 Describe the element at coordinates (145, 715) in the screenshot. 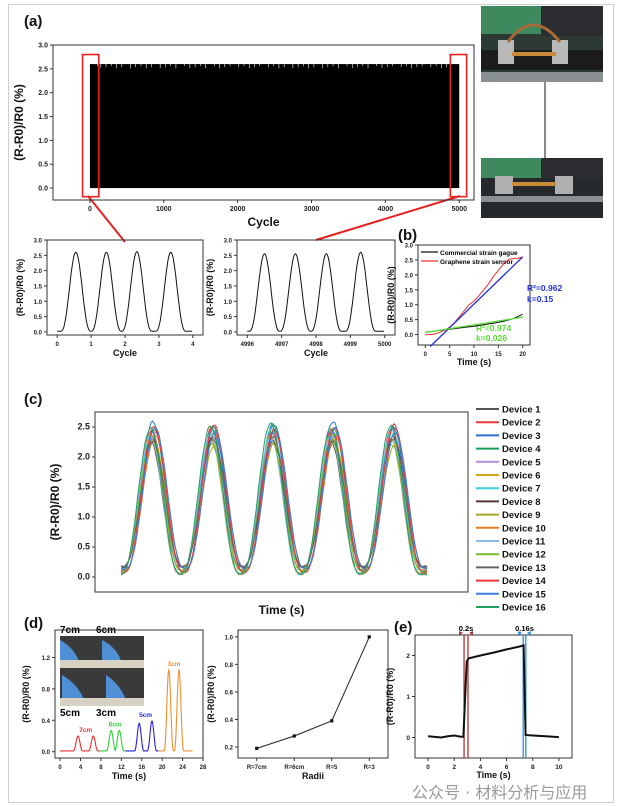

I see `series-label-d-5cm: 5cm` at that location.